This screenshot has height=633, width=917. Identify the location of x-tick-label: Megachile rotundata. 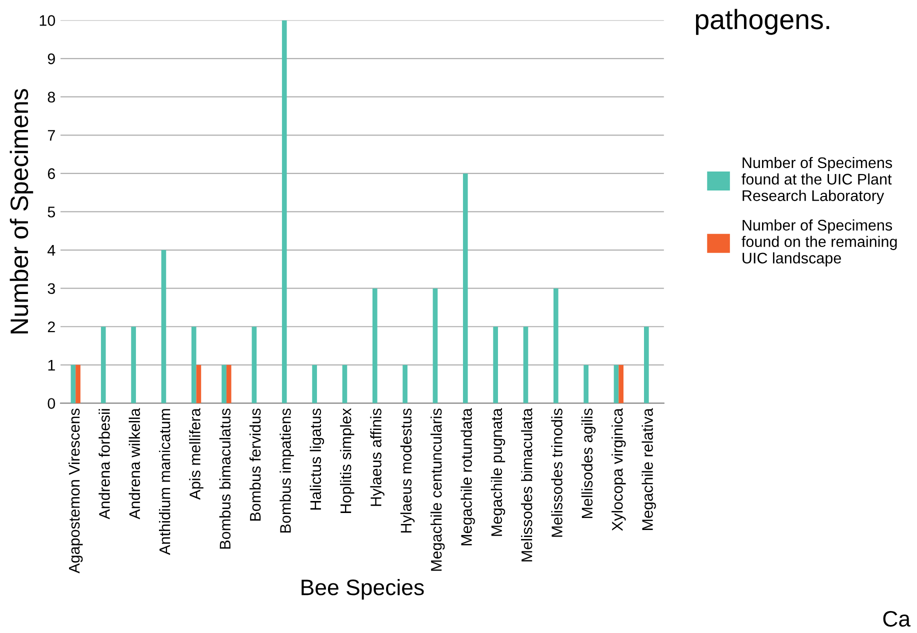
(467, 477).